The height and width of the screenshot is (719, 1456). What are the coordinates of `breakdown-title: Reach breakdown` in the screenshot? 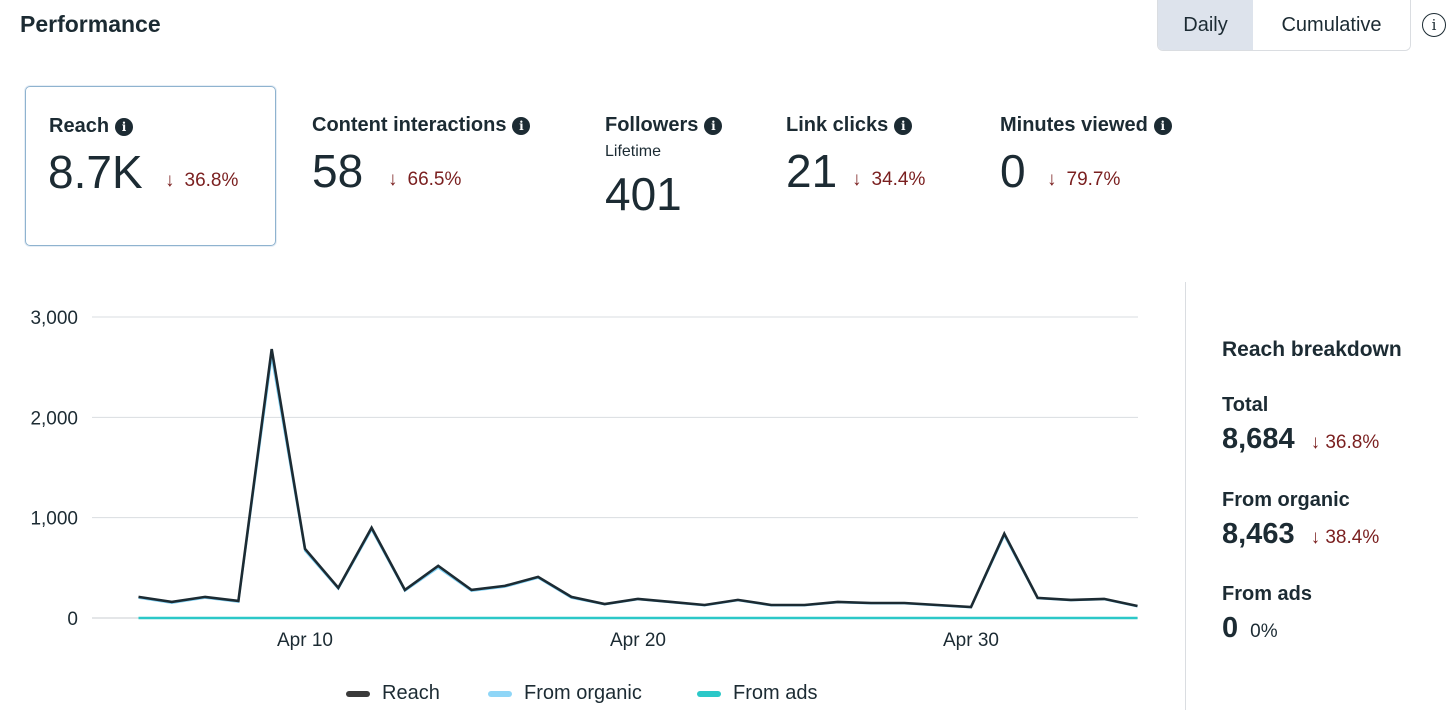 It's located at (1312, 349).